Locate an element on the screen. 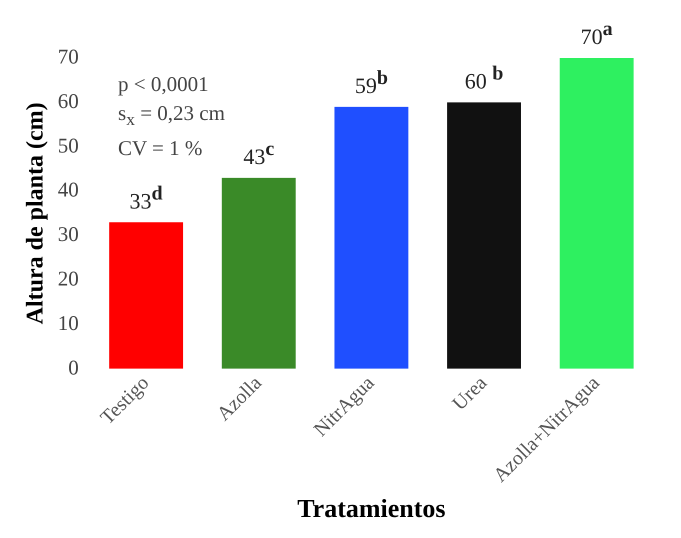 The height and width of the screenshot is (538, 681). annotation: s$_{x}$ = 0,23 cm is located at coordinates (171, 116).